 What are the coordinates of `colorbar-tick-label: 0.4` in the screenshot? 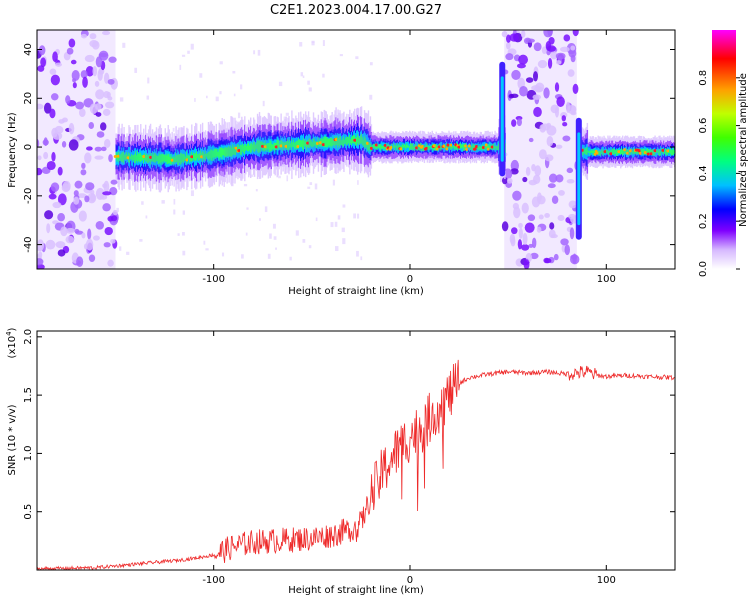 It's located at (703, 173).